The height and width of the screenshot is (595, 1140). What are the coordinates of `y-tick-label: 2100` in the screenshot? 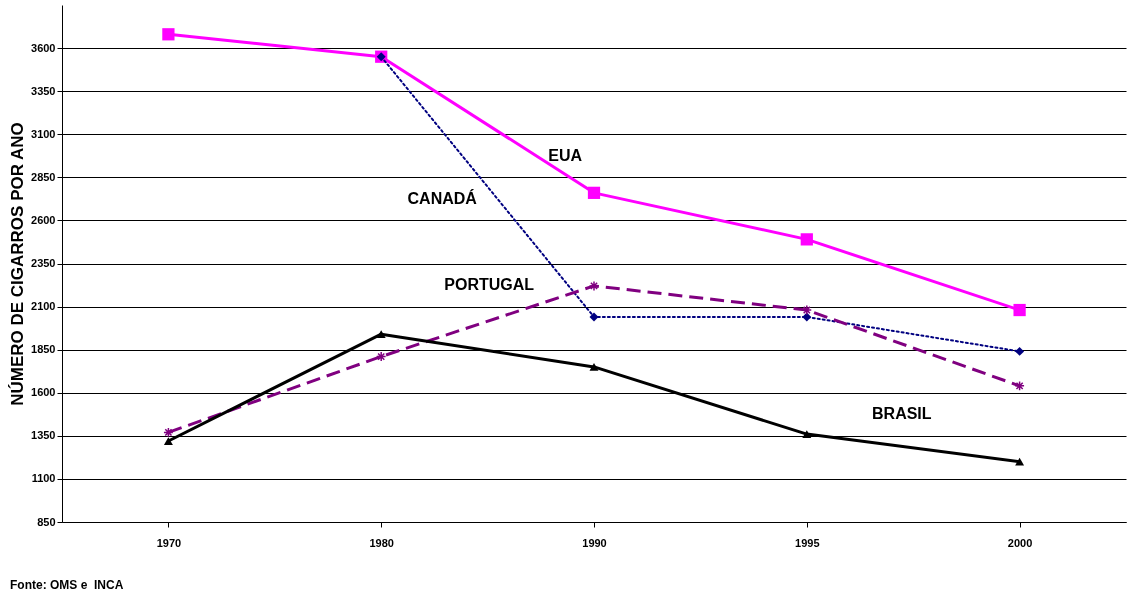 It's located at (43, 306).